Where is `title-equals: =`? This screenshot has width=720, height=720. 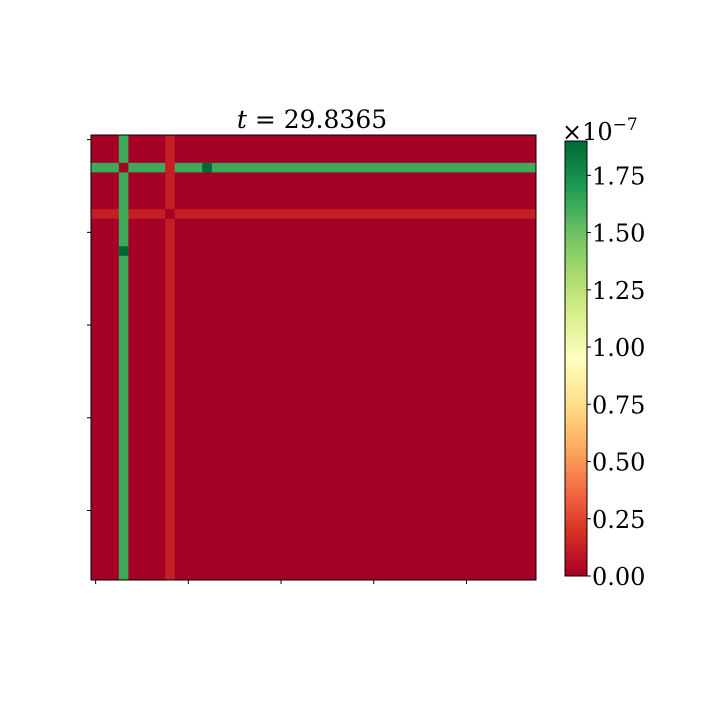 title-equals: = is located at coordinates (265, 119).